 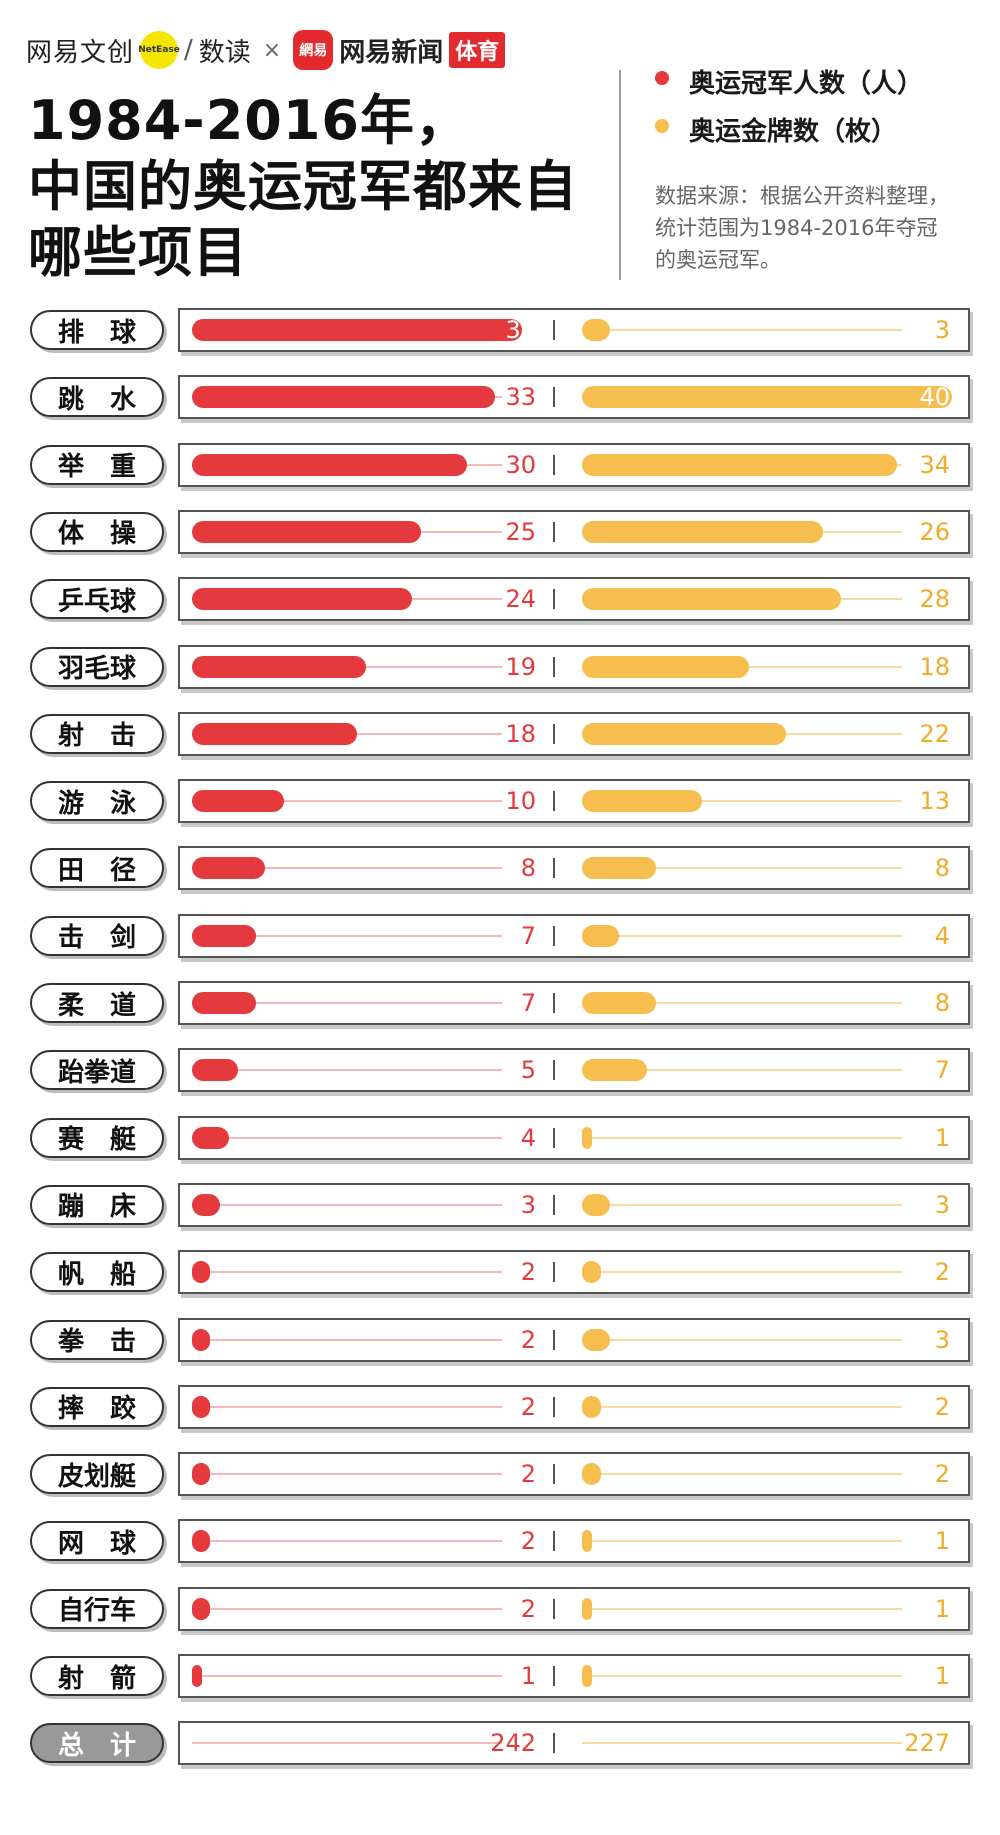 What do you see at coordinates (934, 531) in the screenshot?
I see `golds-value-label: 26` at bounding box center [934, 531].